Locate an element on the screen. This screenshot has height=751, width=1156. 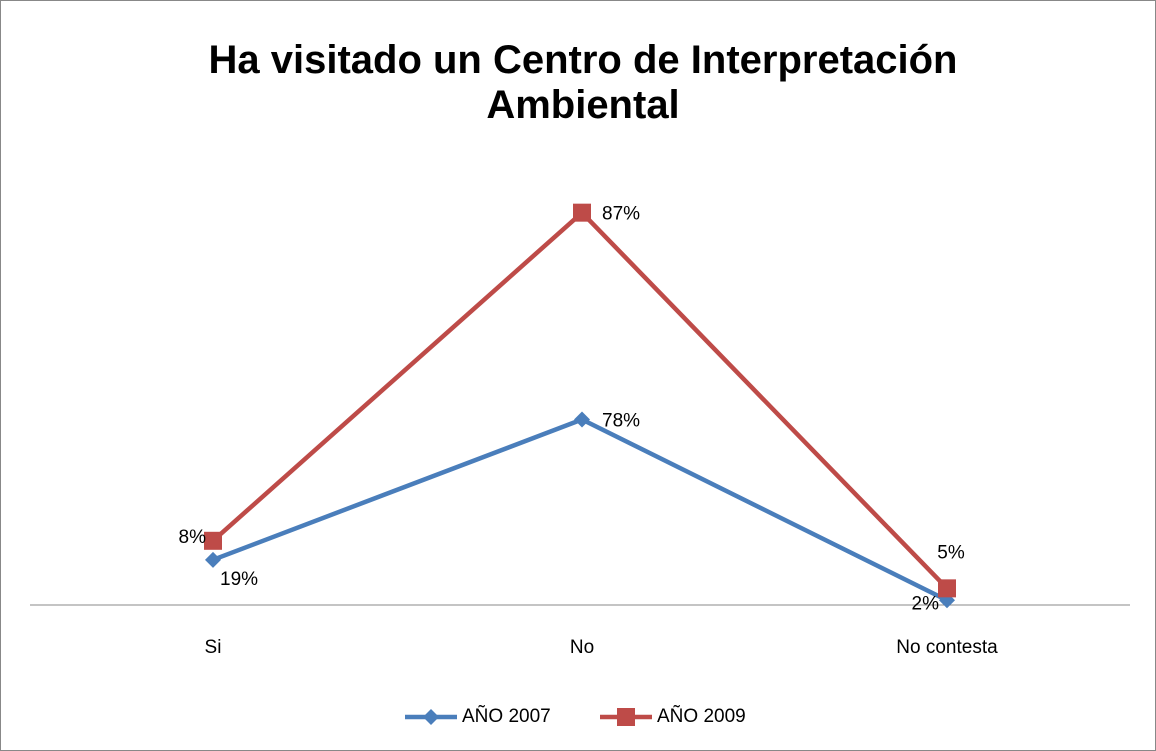
data-label: 78% is located at coordinates (621, 421).